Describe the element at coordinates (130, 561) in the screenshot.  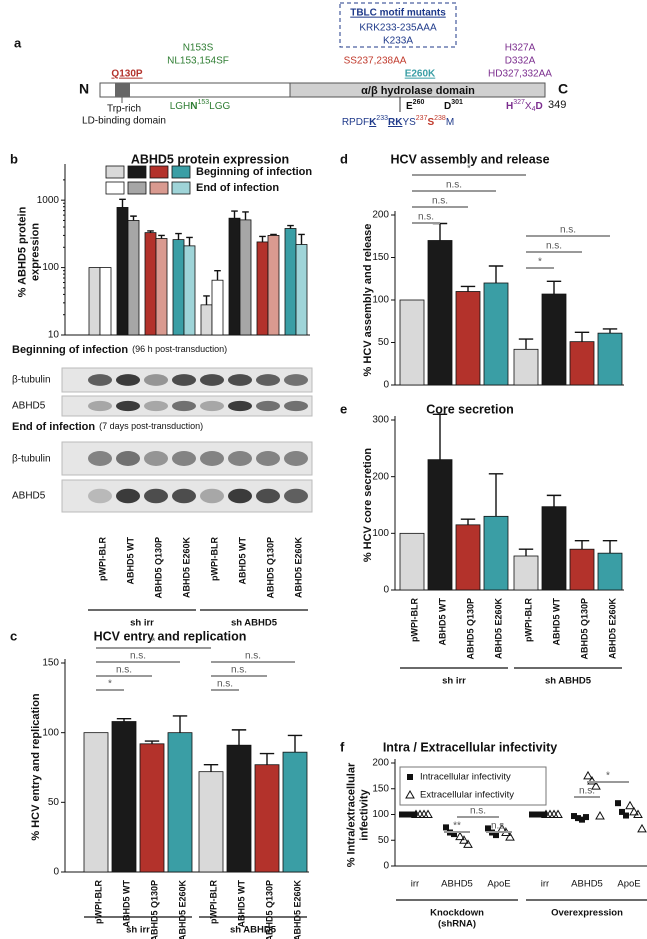
I see `x-tick-label: ABHD5 WT` at that location.